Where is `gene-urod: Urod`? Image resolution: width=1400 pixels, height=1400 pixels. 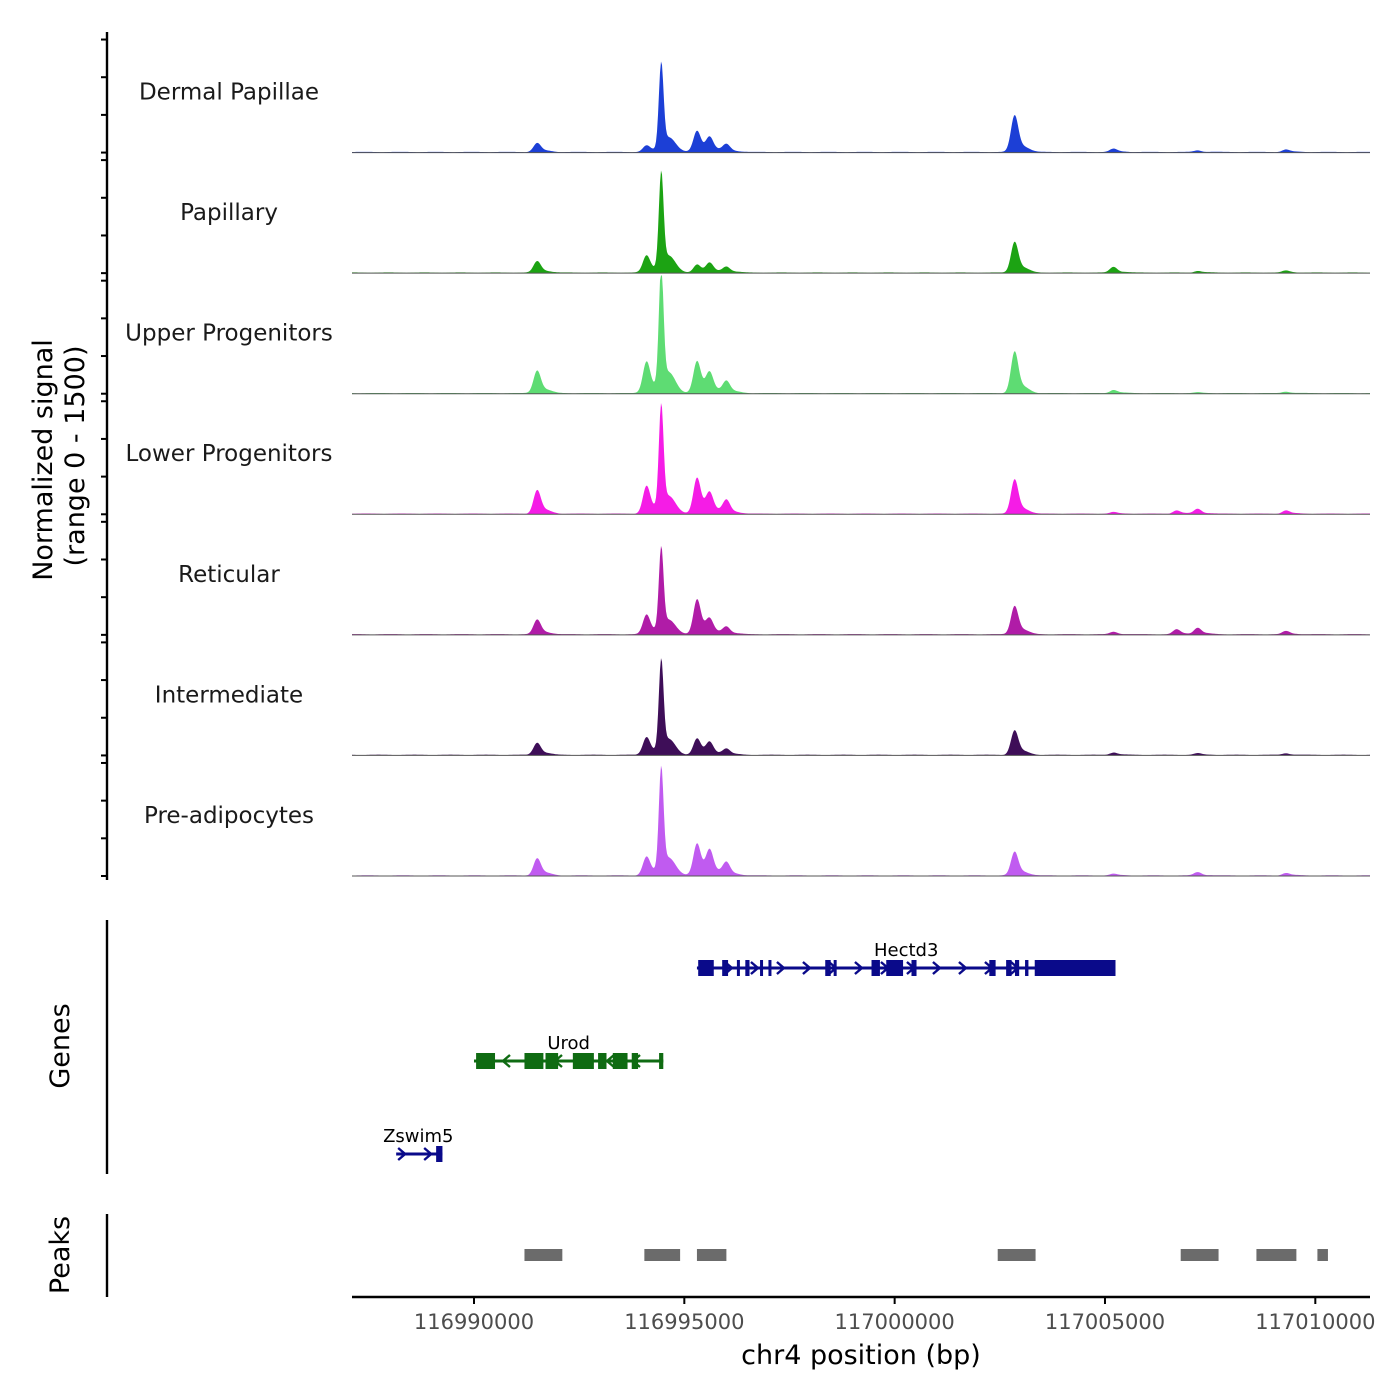 gene-urod: Urod is located at coordinates (568, 1051).